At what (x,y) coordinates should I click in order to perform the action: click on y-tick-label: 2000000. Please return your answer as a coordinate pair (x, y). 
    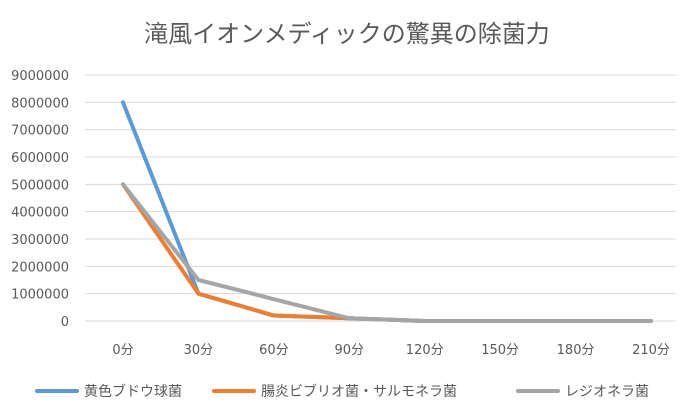
    Looking at the image, I should click on (40, 267).